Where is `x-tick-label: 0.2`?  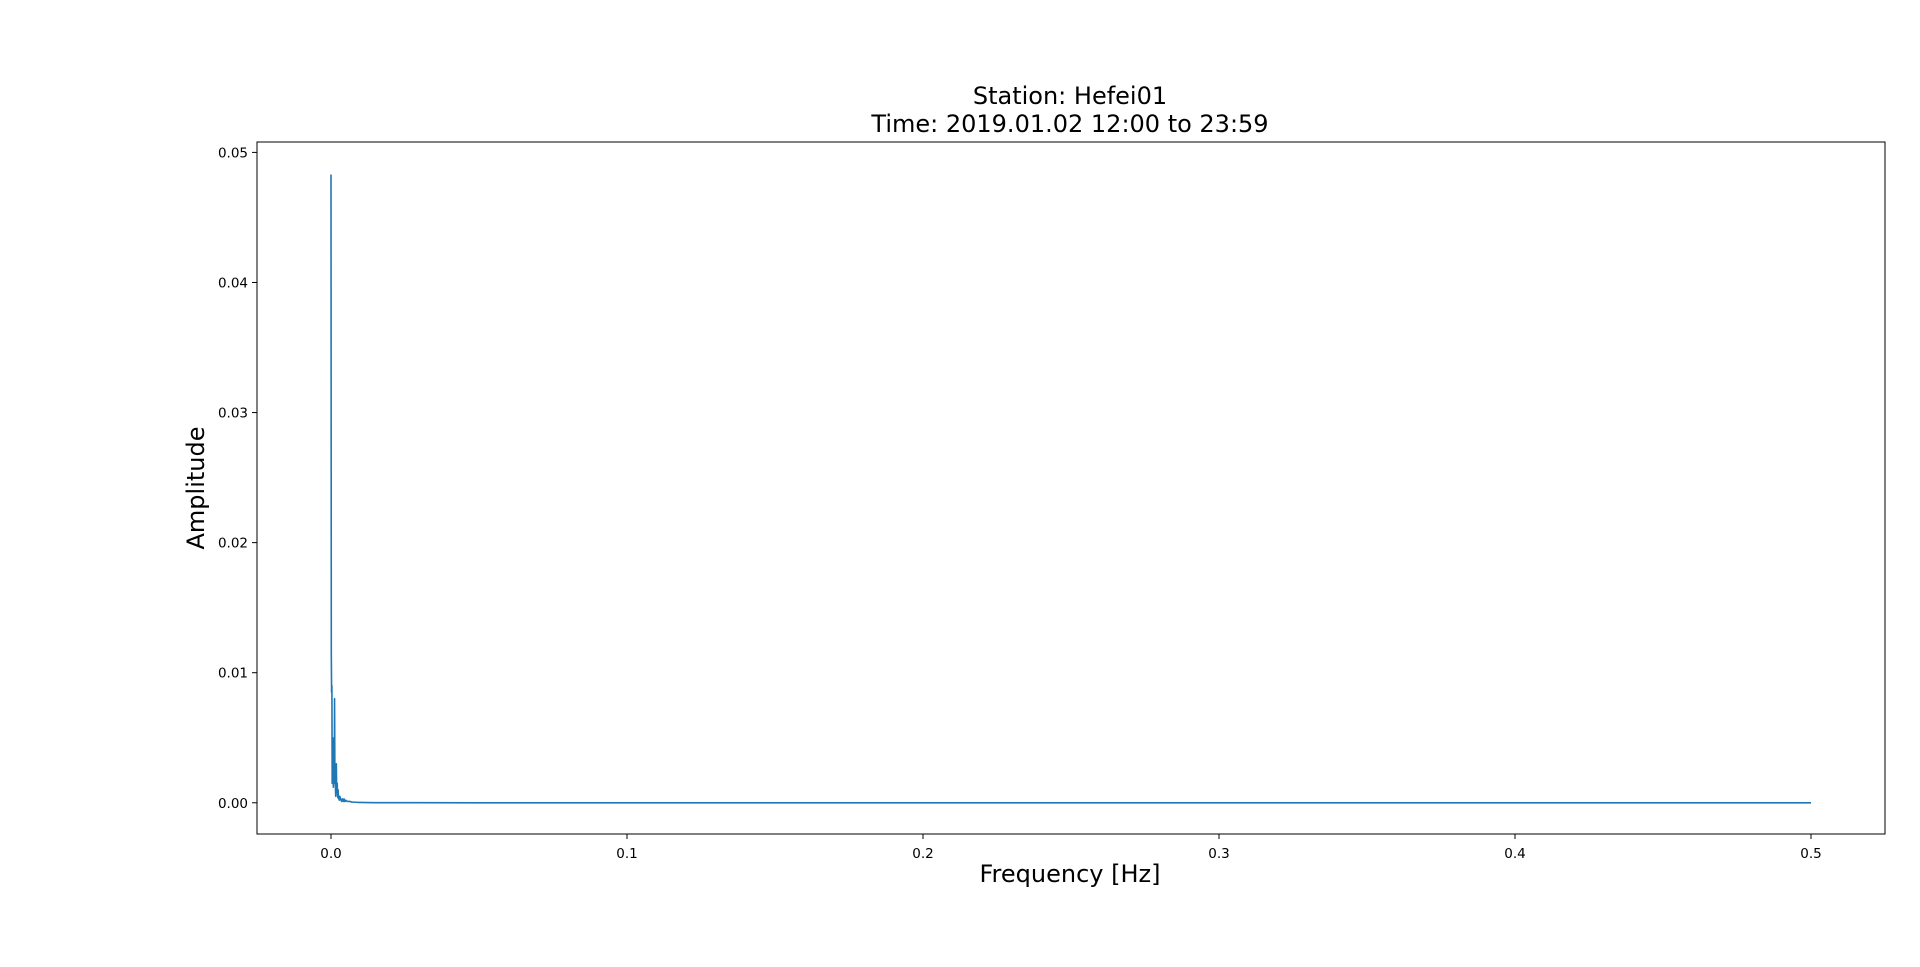
x-tick-label: 0.2 is located at coordinates (922, 854).